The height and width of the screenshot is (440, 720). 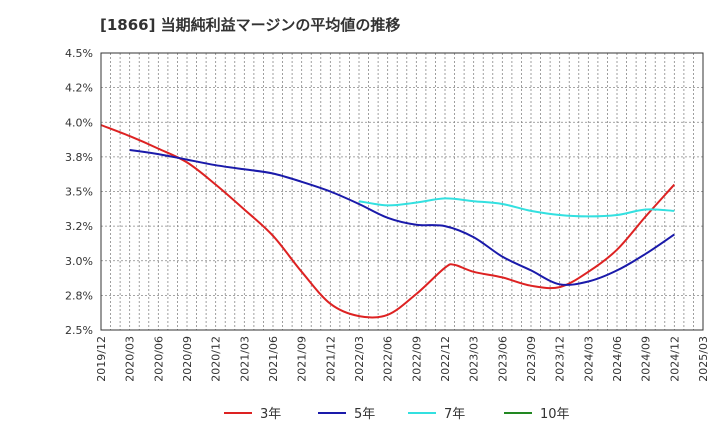 What do you see at coordinates (79, 157) in the screenshot?
I see `y-tick-label: 3.8%` at bounding box center [79, 157].